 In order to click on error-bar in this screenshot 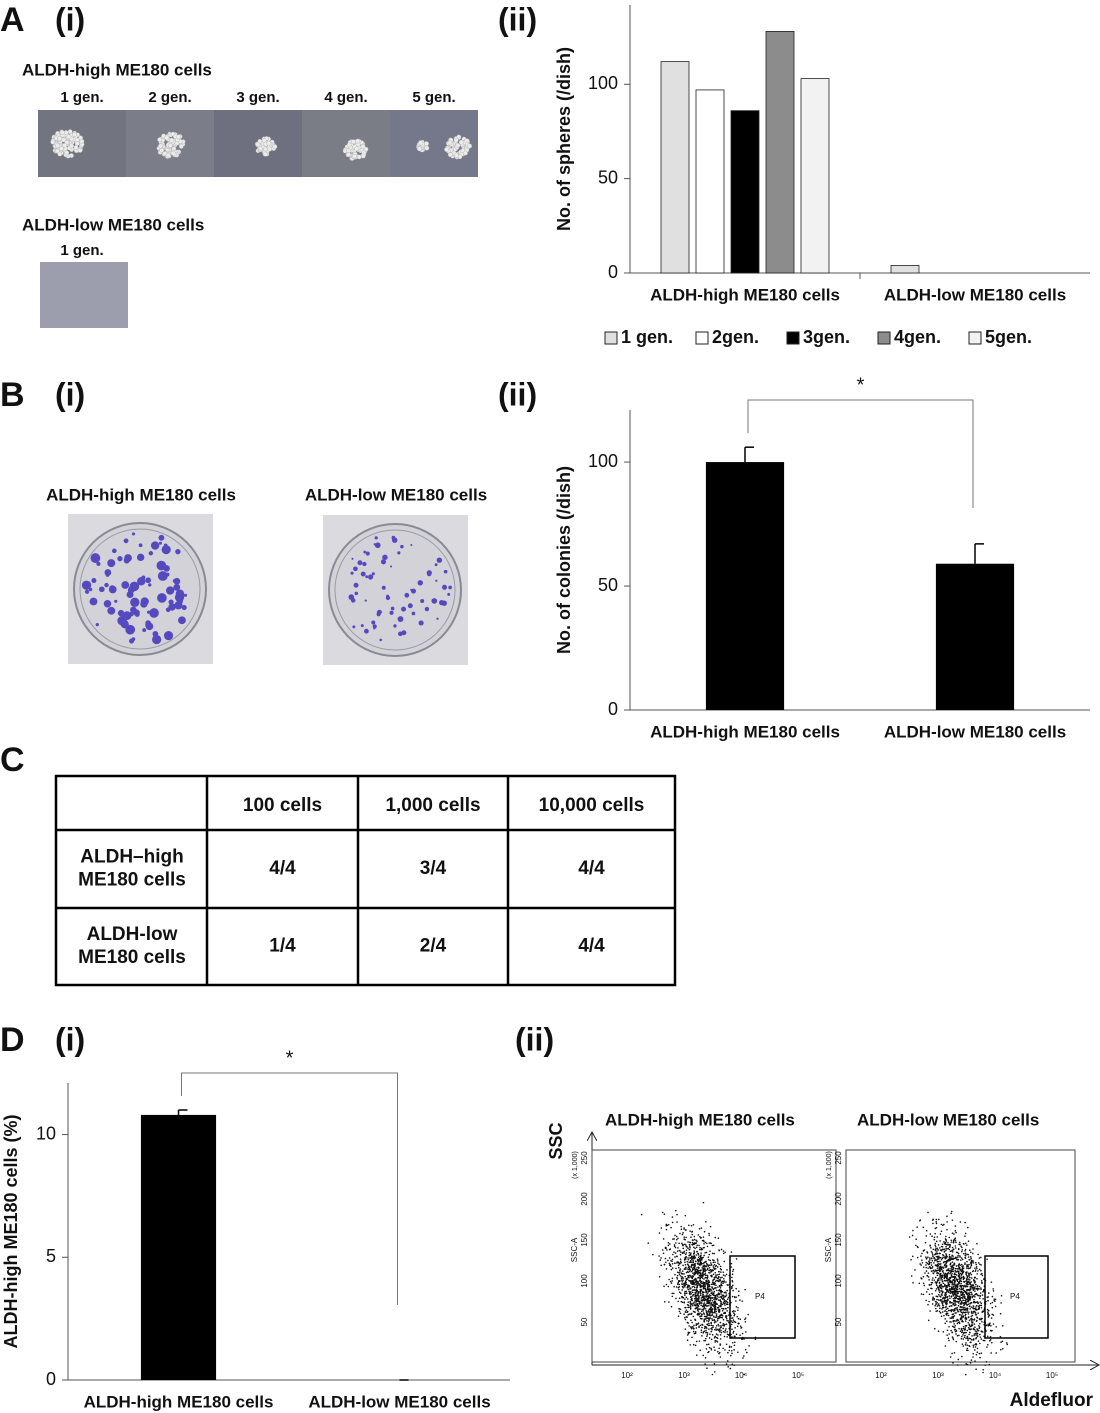, I will do `click(979, 553)`.